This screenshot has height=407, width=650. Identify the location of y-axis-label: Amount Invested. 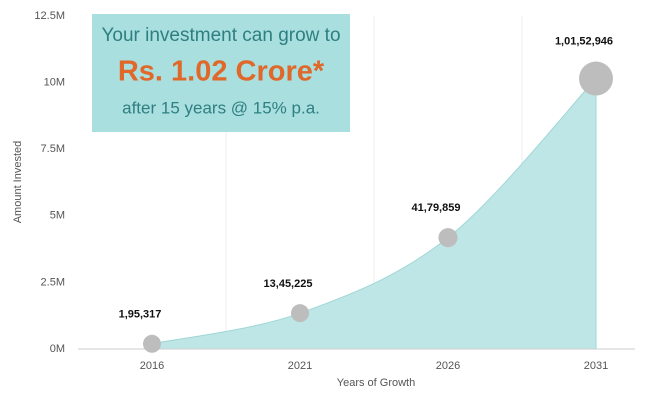
(18, 182).